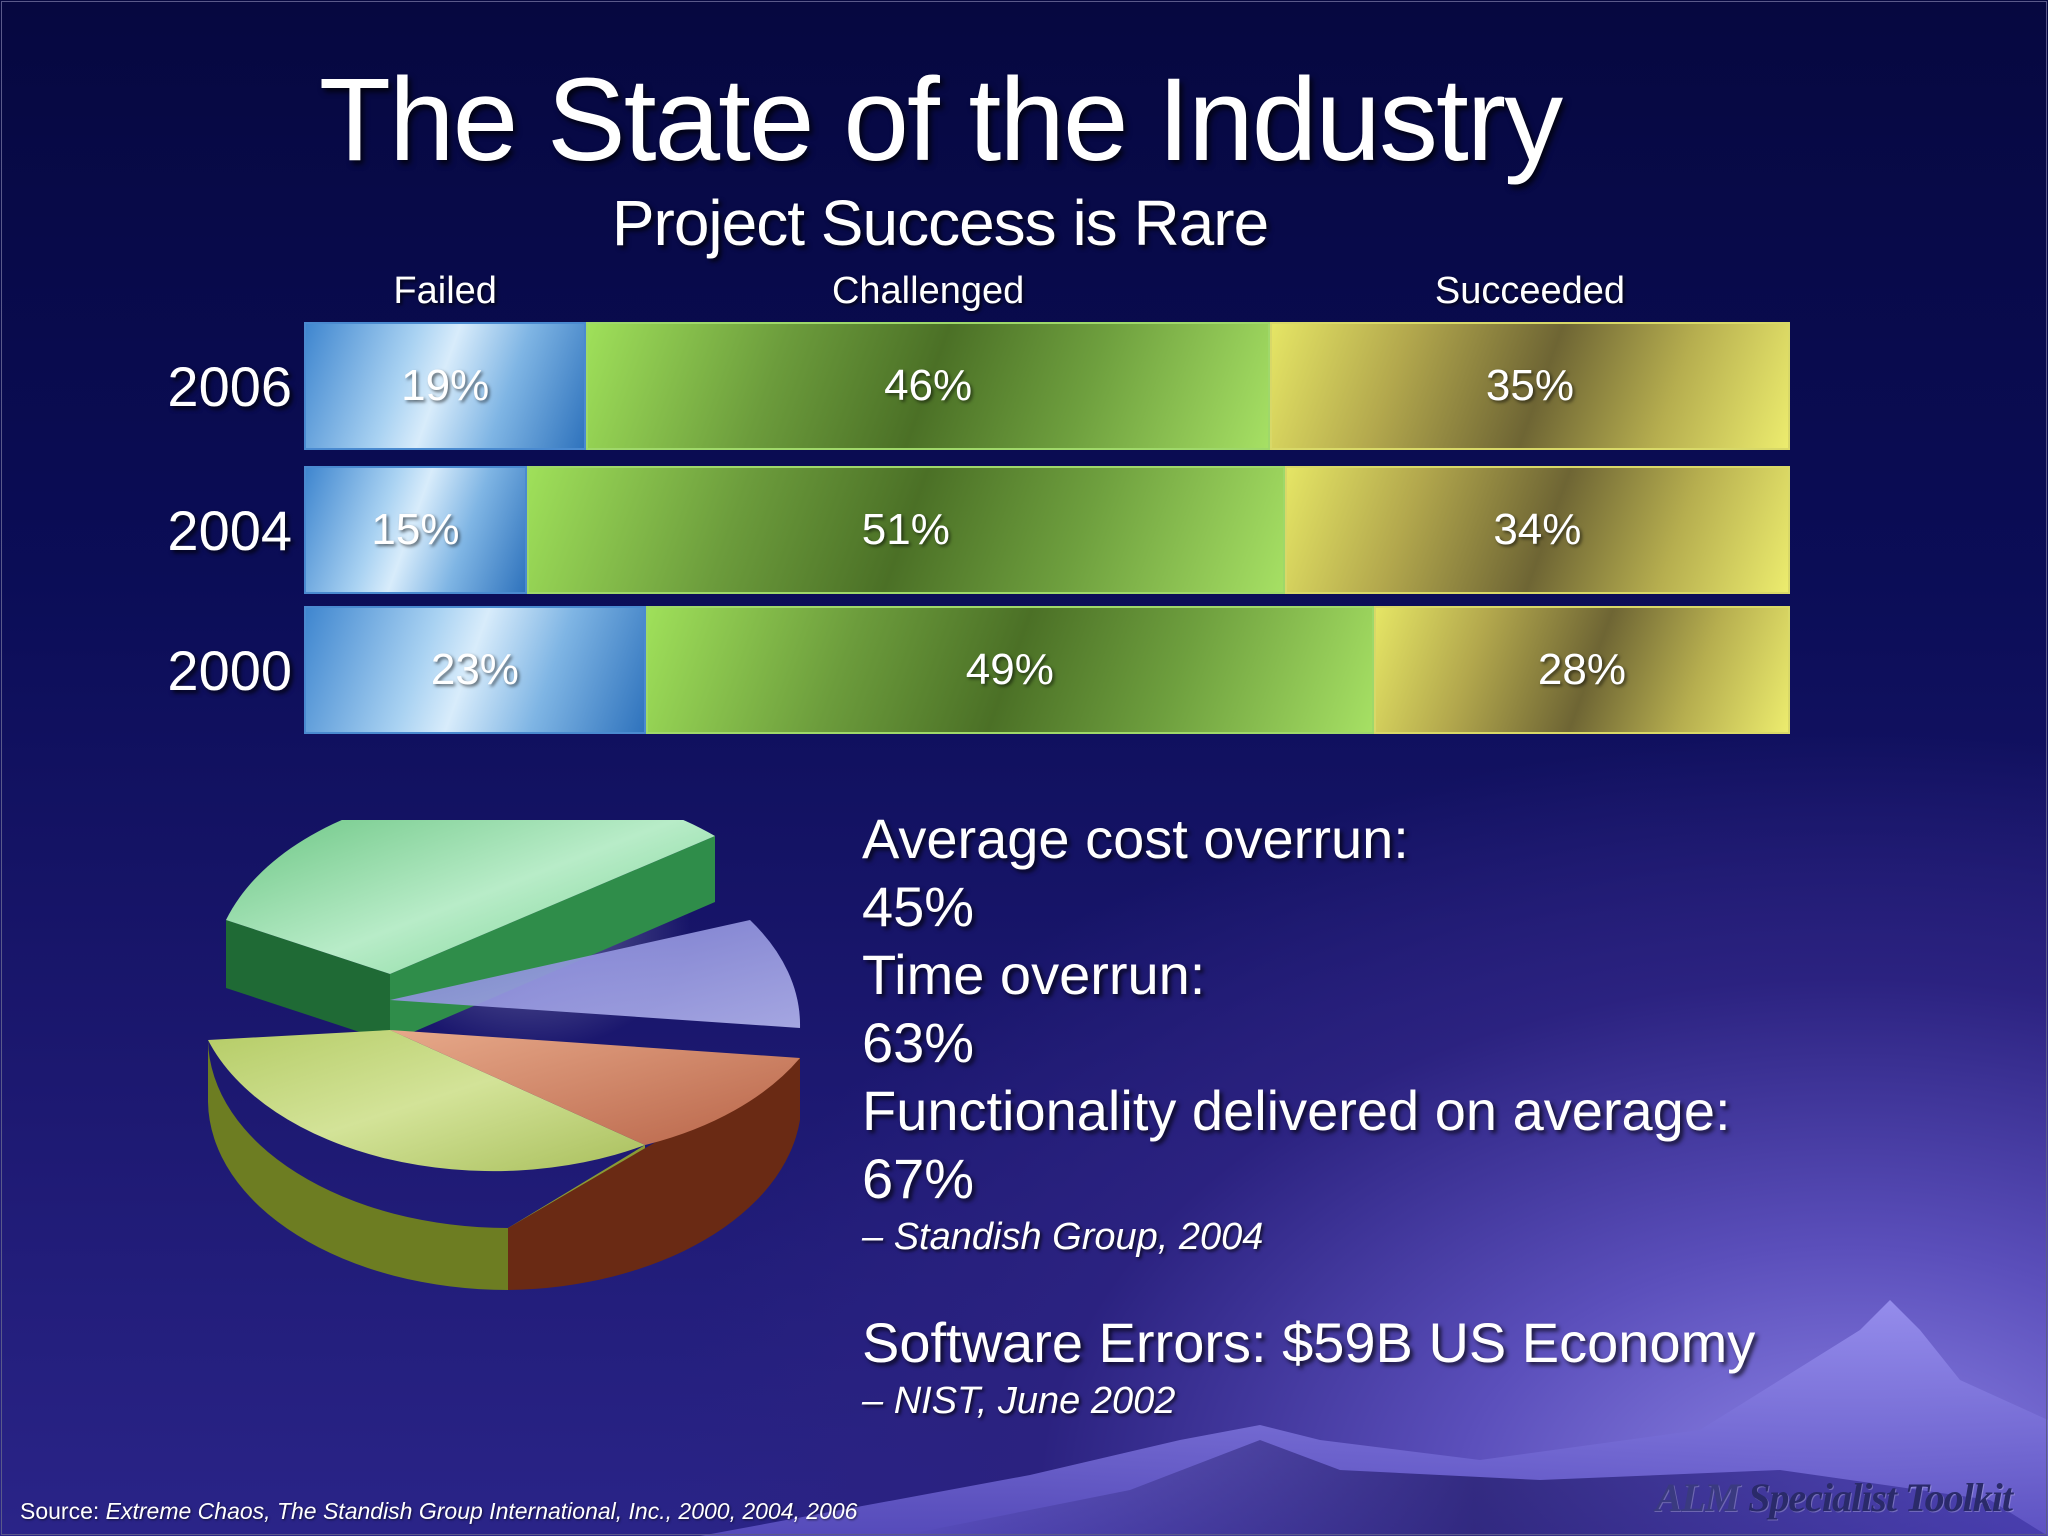 Image resolution: width=2048 pixels, height=1536 pixels. I want to click on data-label: 49%, so click(1009, 669).